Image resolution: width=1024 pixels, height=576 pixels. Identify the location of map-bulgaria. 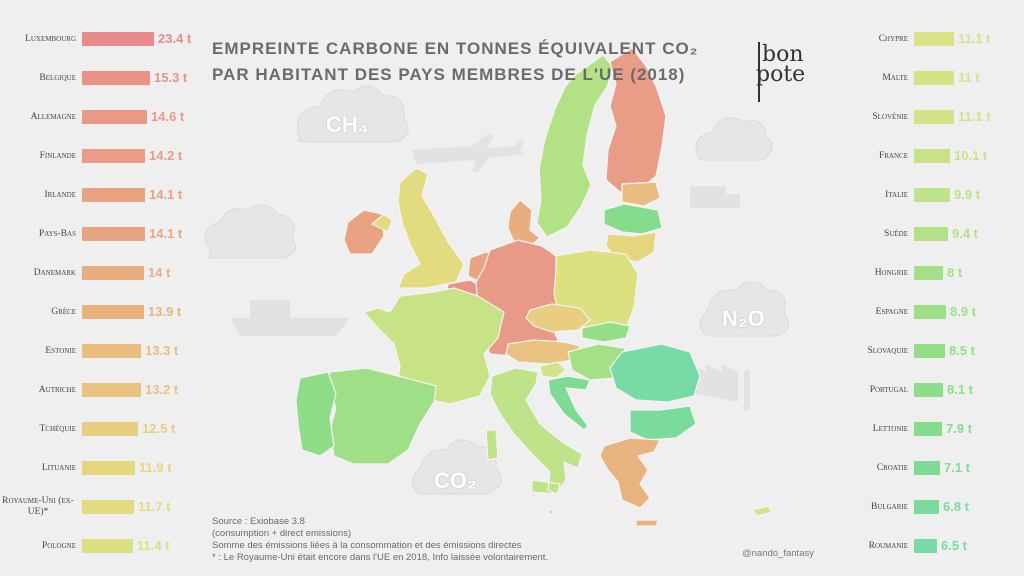
(663, 423).